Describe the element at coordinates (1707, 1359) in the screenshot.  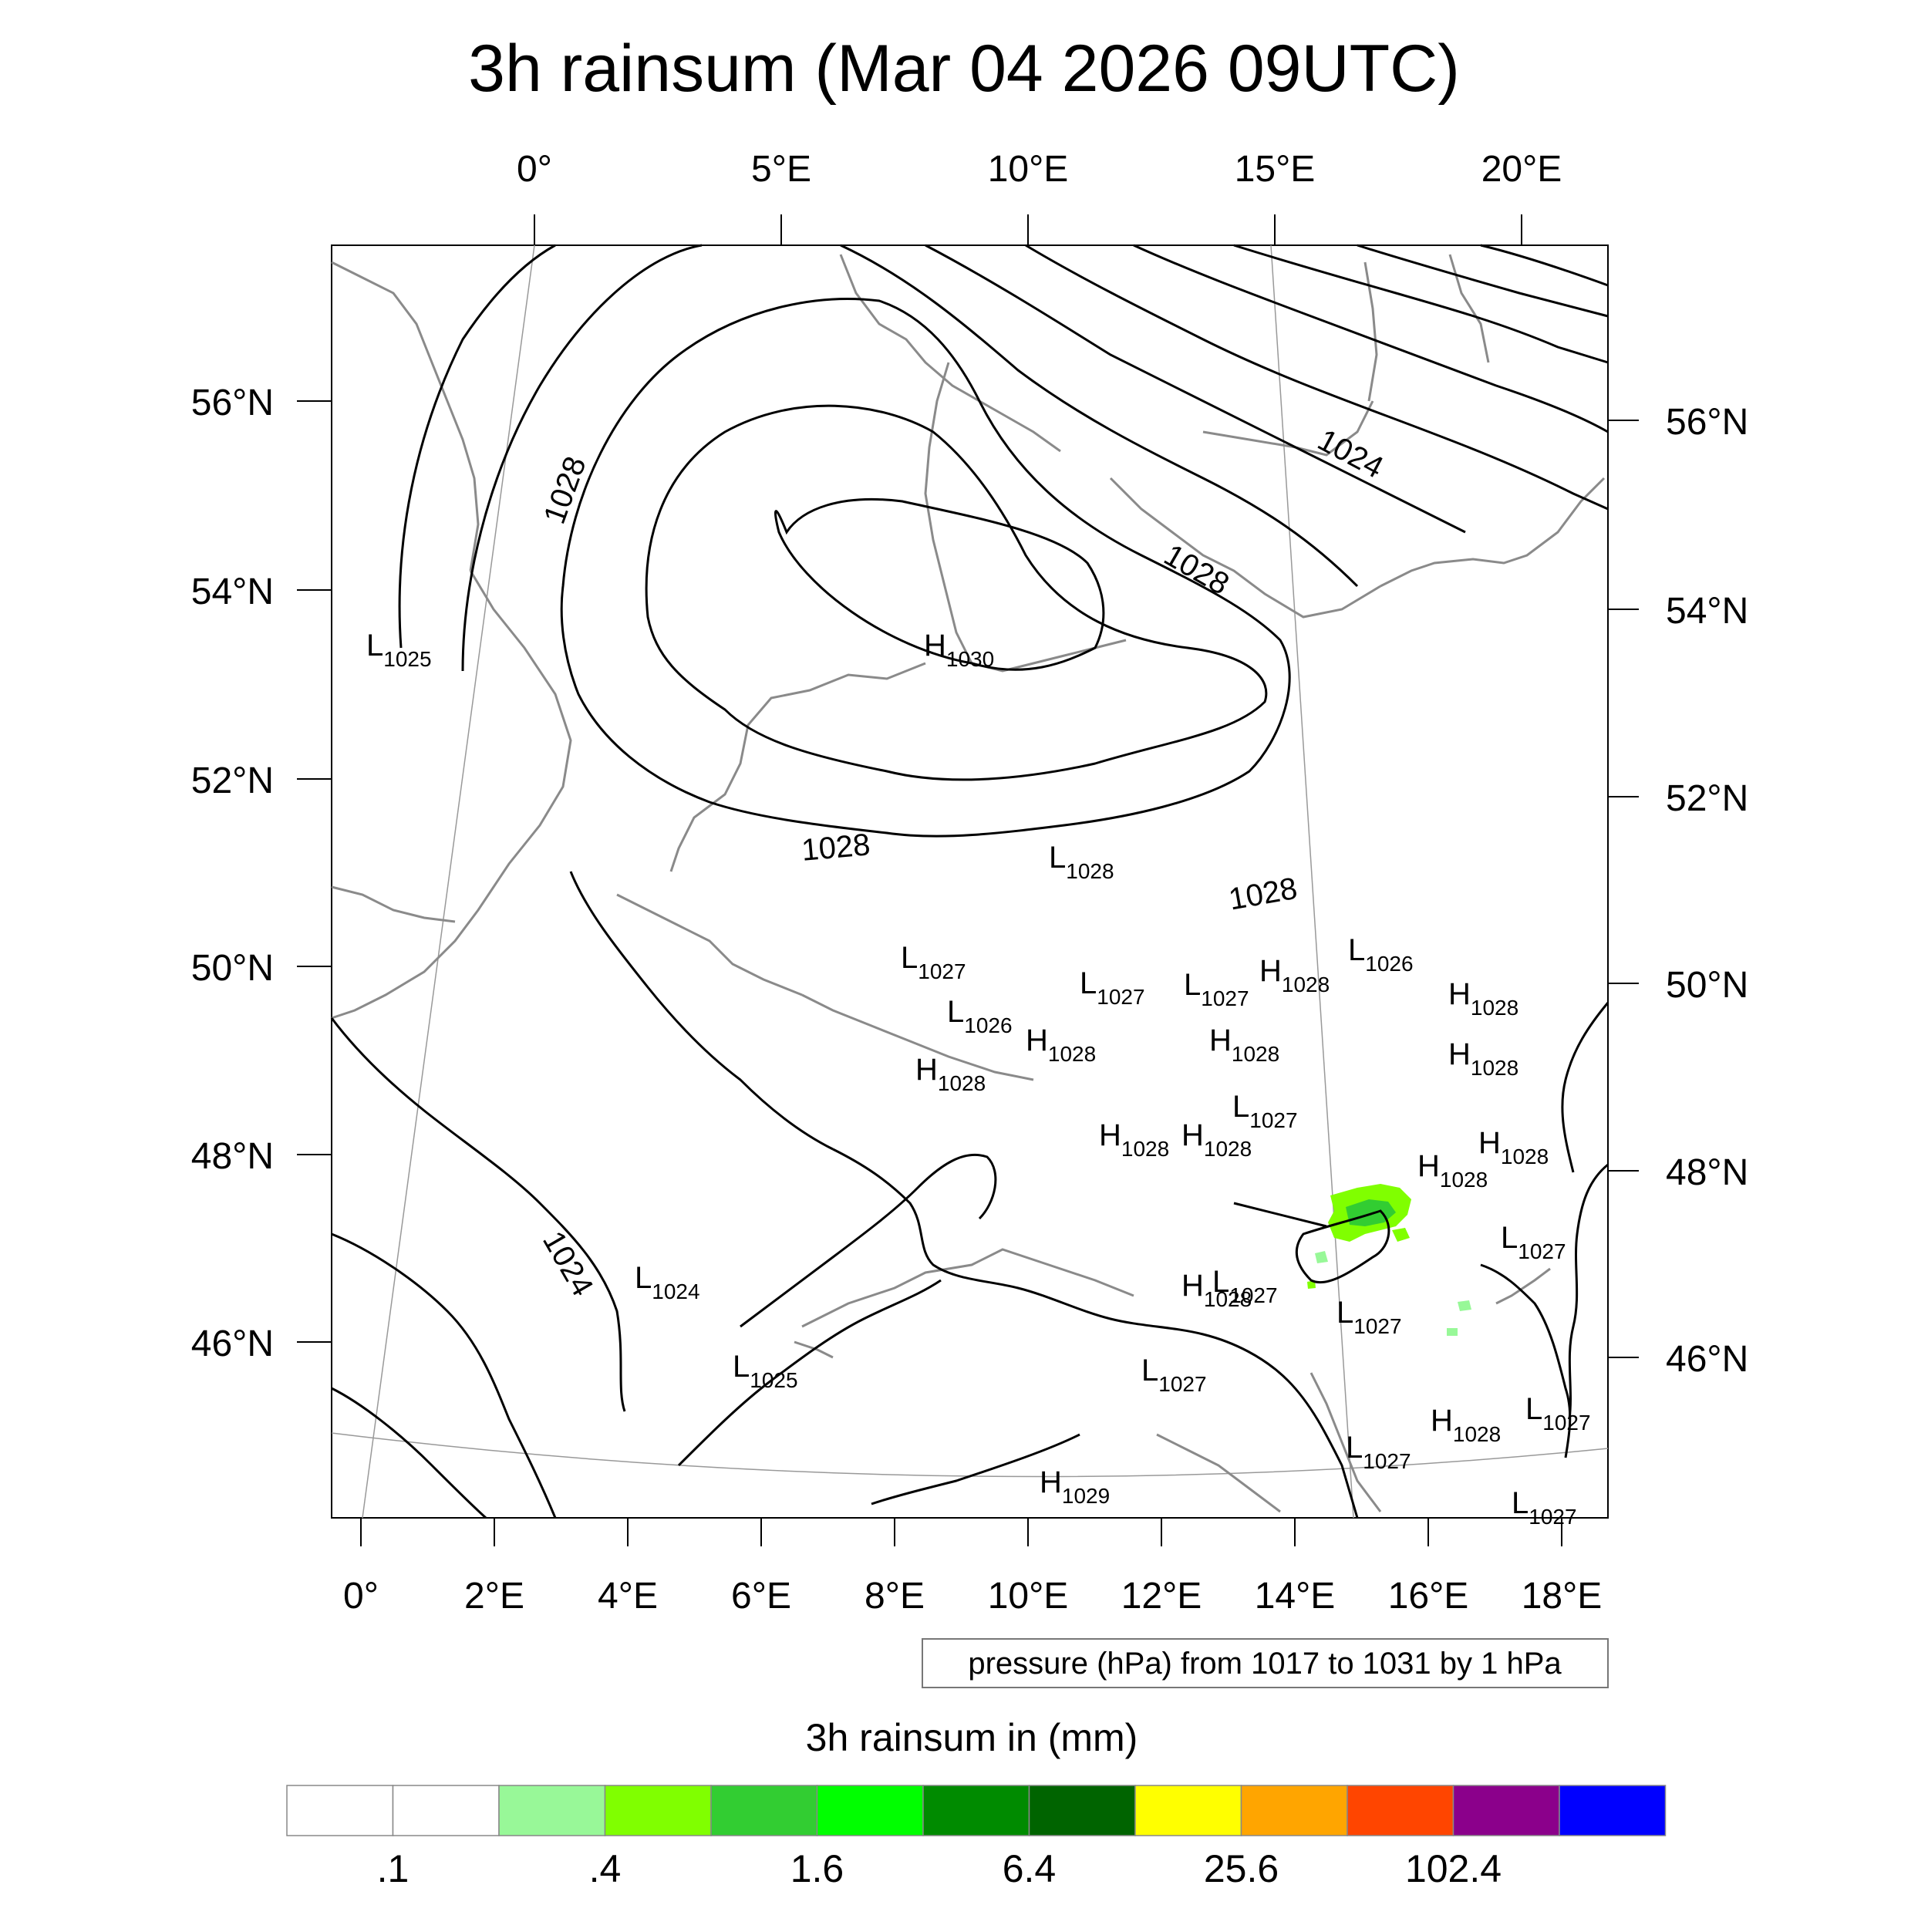
I see `right-lat-label: 46°N` at that location.